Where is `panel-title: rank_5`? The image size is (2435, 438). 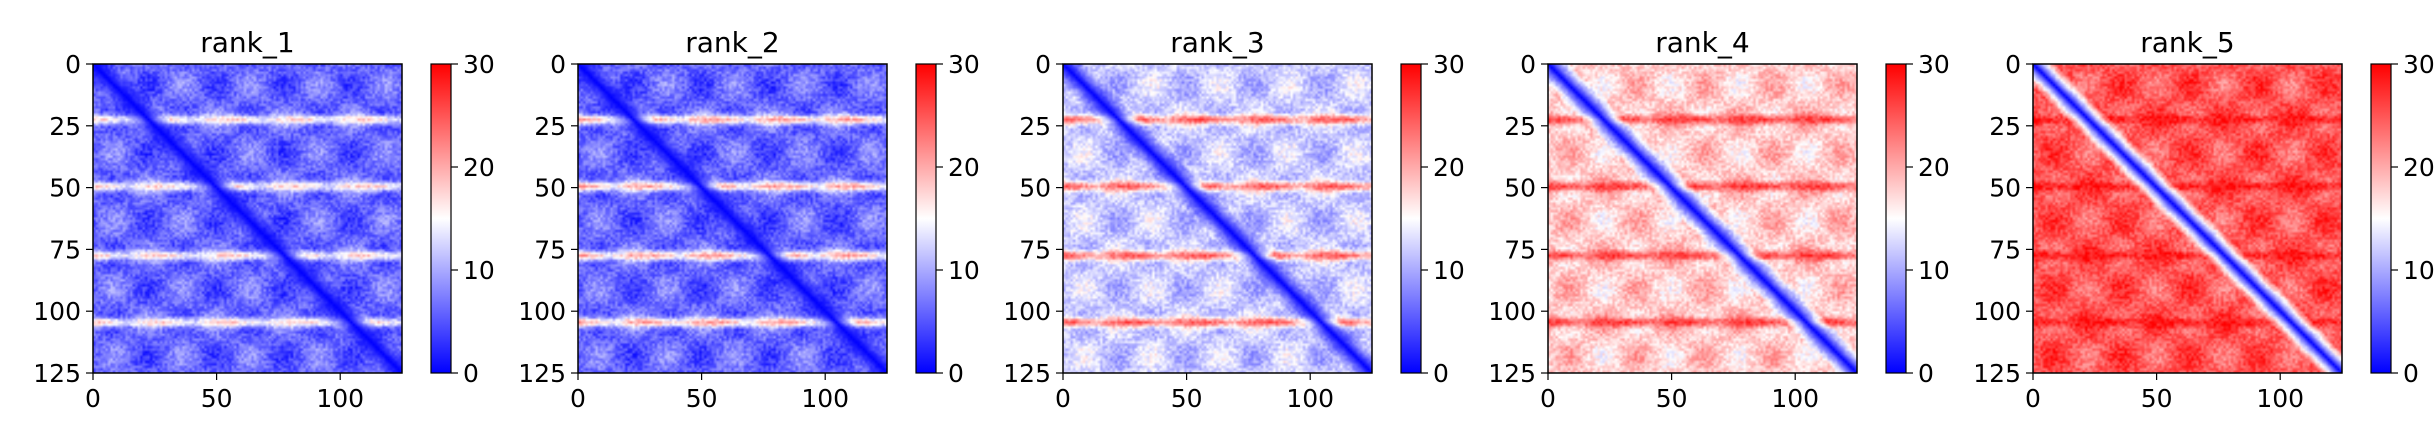 panel-title: rank_5 is located at coordinates (2187, 42).